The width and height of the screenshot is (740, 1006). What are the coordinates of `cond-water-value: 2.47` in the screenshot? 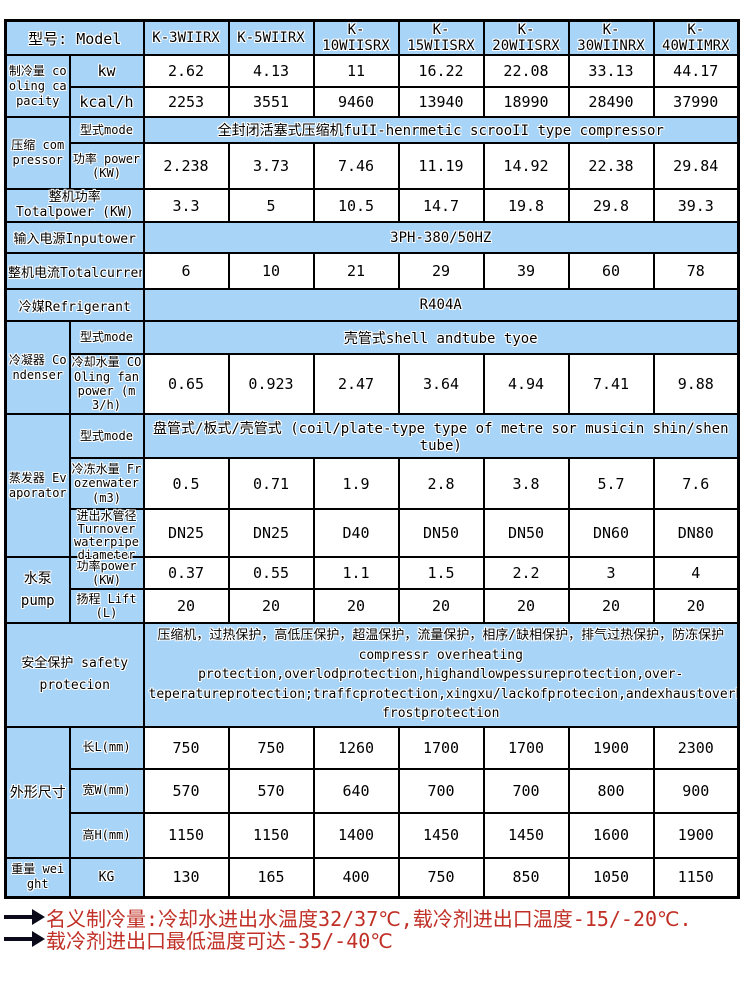 It's located at (356, 384).